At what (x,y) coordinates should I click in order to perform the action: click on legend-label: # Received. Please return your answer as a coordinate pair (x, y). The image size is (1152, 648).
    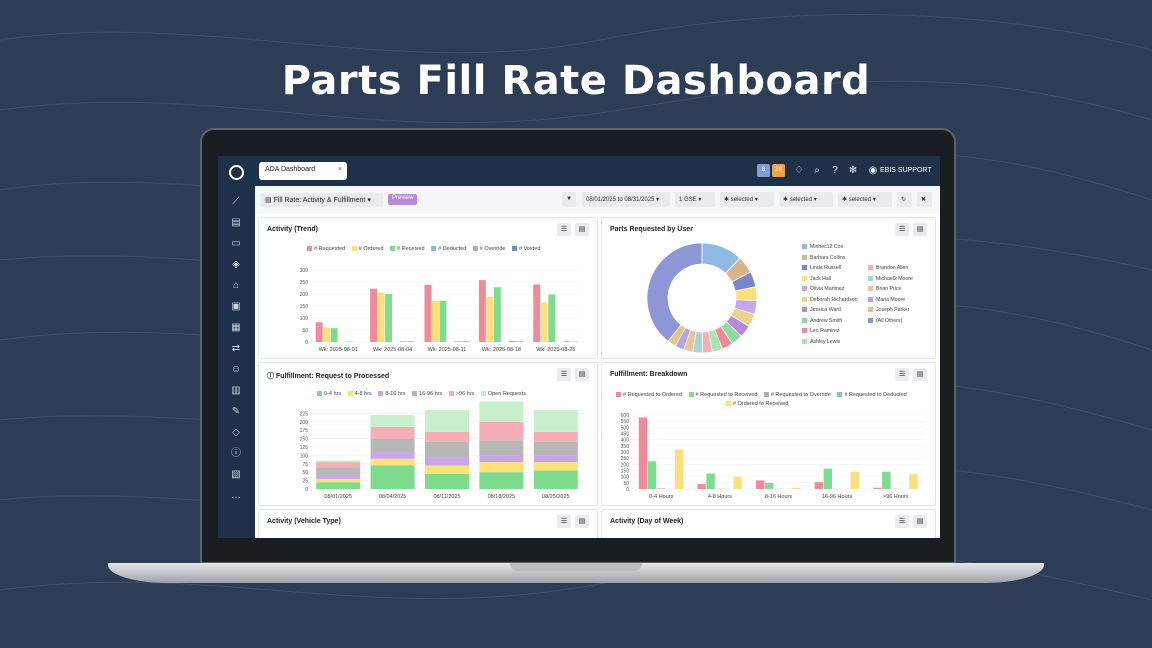
    Looking at the image, I should click on (411, 249).